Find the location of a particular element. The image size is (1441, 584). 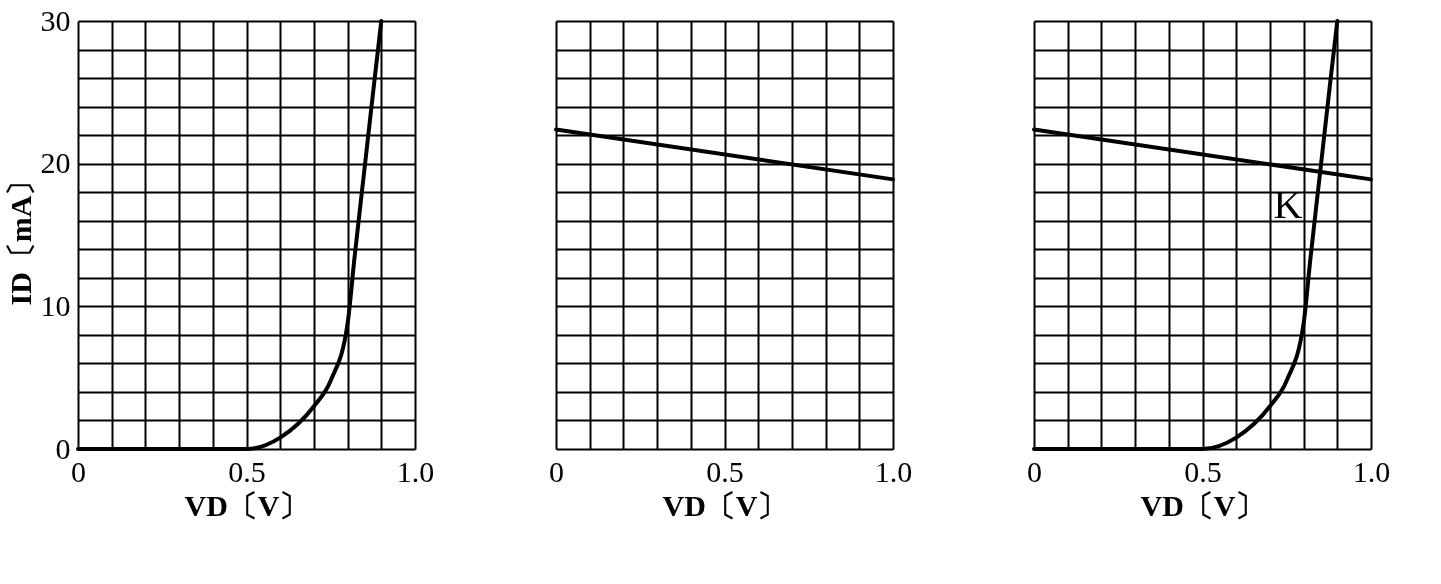

y-tick-label: 10 is located at coordinates (55, 305).